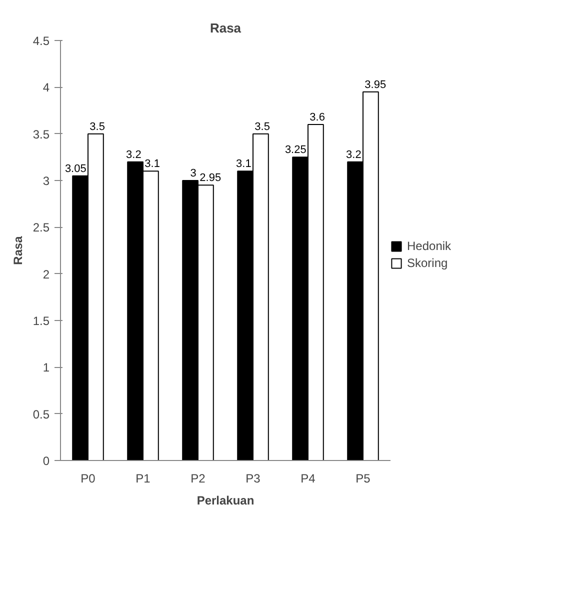 The height and width of the screenshot is (606, 585). Describe the element at coordinates (308, 479) in the screenshot. I see `x-tick-label: P4` at that location.